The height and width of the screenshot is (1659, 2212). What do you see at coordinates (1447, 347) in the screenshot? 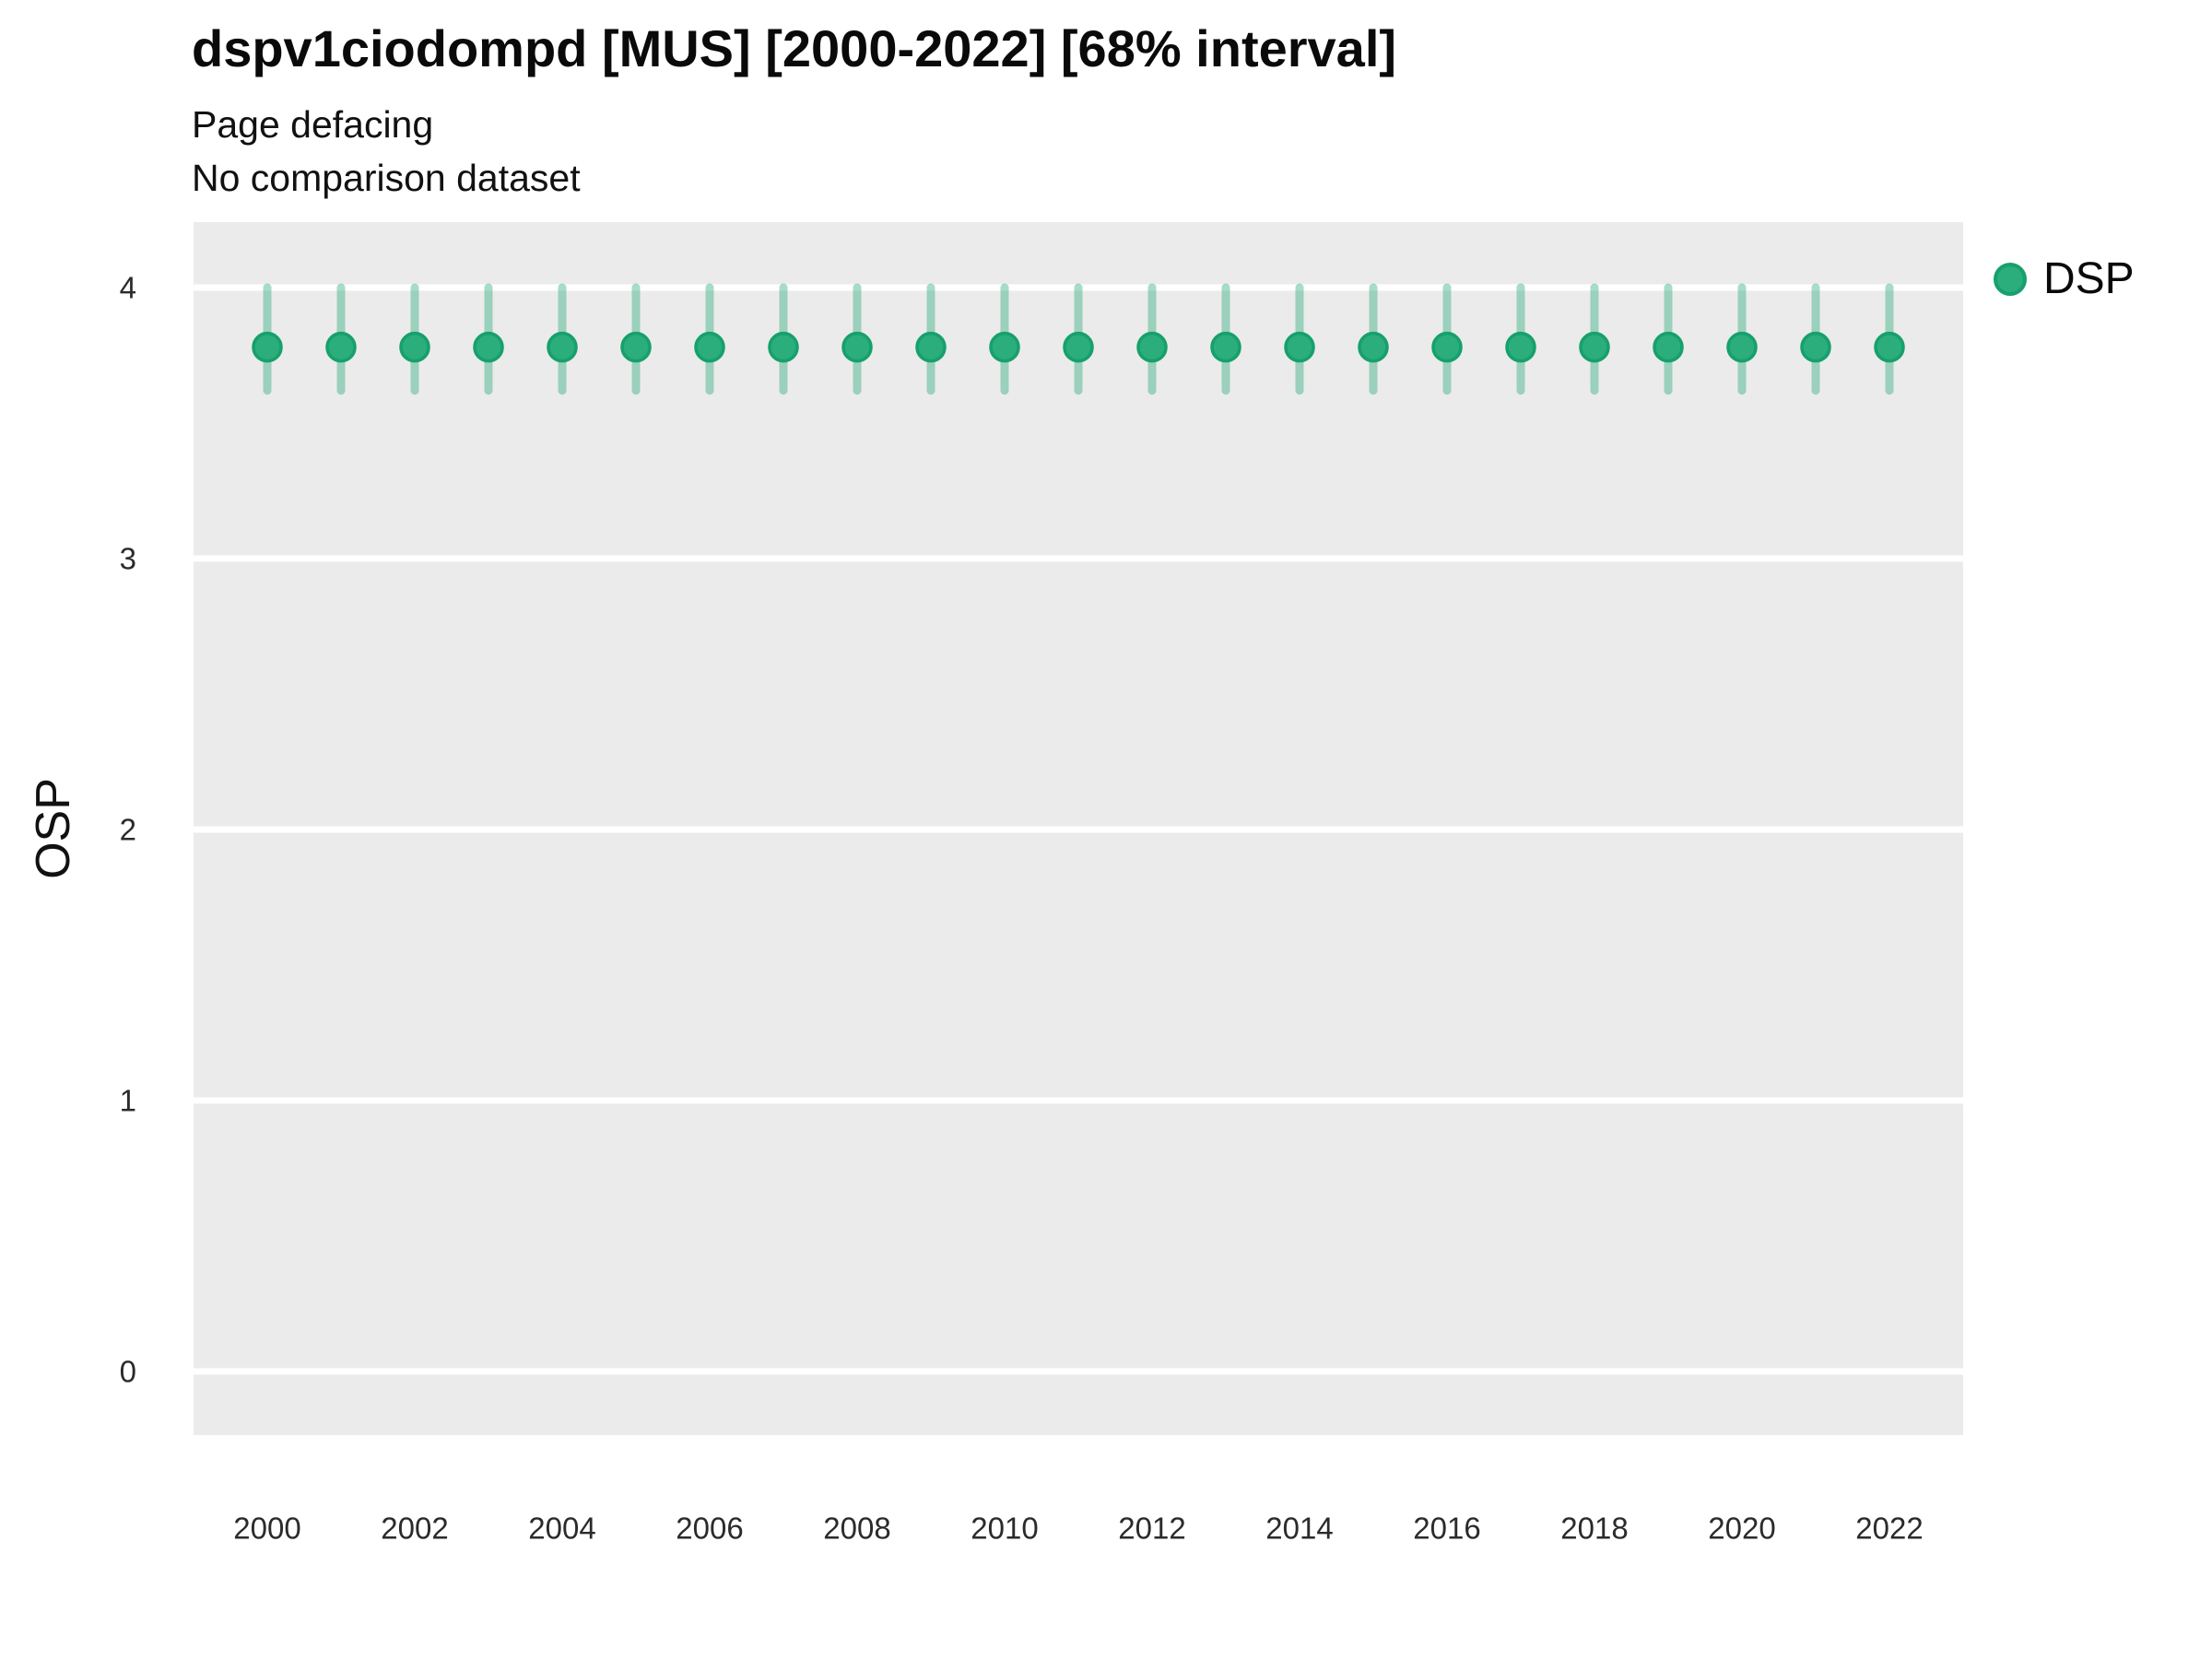
I see `data-point-2016` at bounding box center [1447, 347].